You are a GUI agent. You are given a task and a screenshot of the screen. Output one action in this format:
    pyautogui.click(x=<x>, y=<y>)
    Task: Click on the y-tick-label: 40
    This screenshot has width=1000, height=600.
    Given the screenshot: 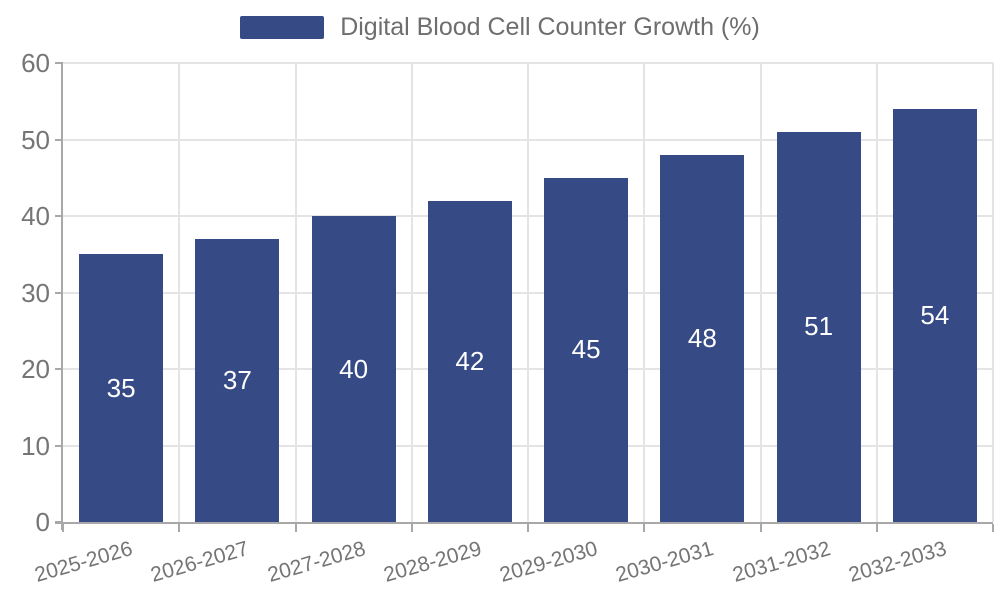 What is the action you would take?
    pyautogui.click(x=35, y=216)
    